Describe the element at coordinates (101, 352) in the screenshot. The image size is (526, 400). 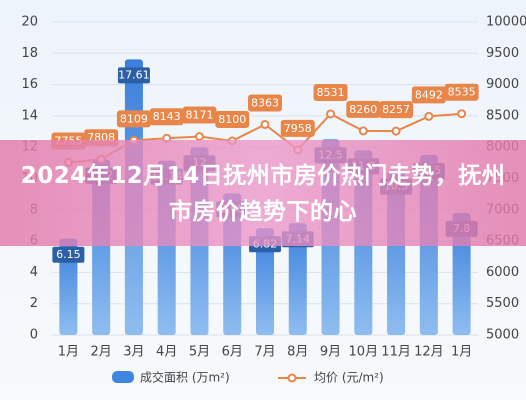
I see `x-tick-label: 2月` at that location.